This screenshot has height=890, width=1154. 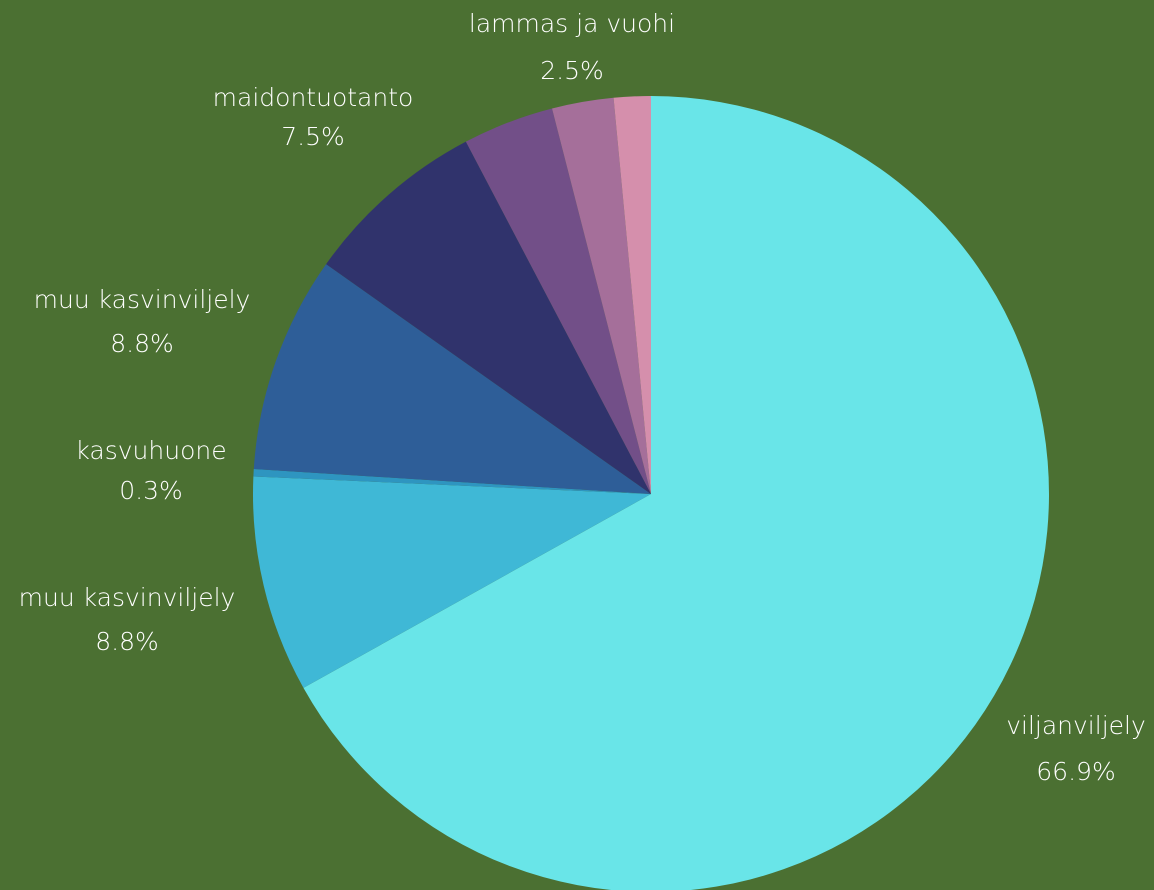 I want to click on percent-muu-kasvinviljely-2: 8.8%, so click(x=142, y=343).